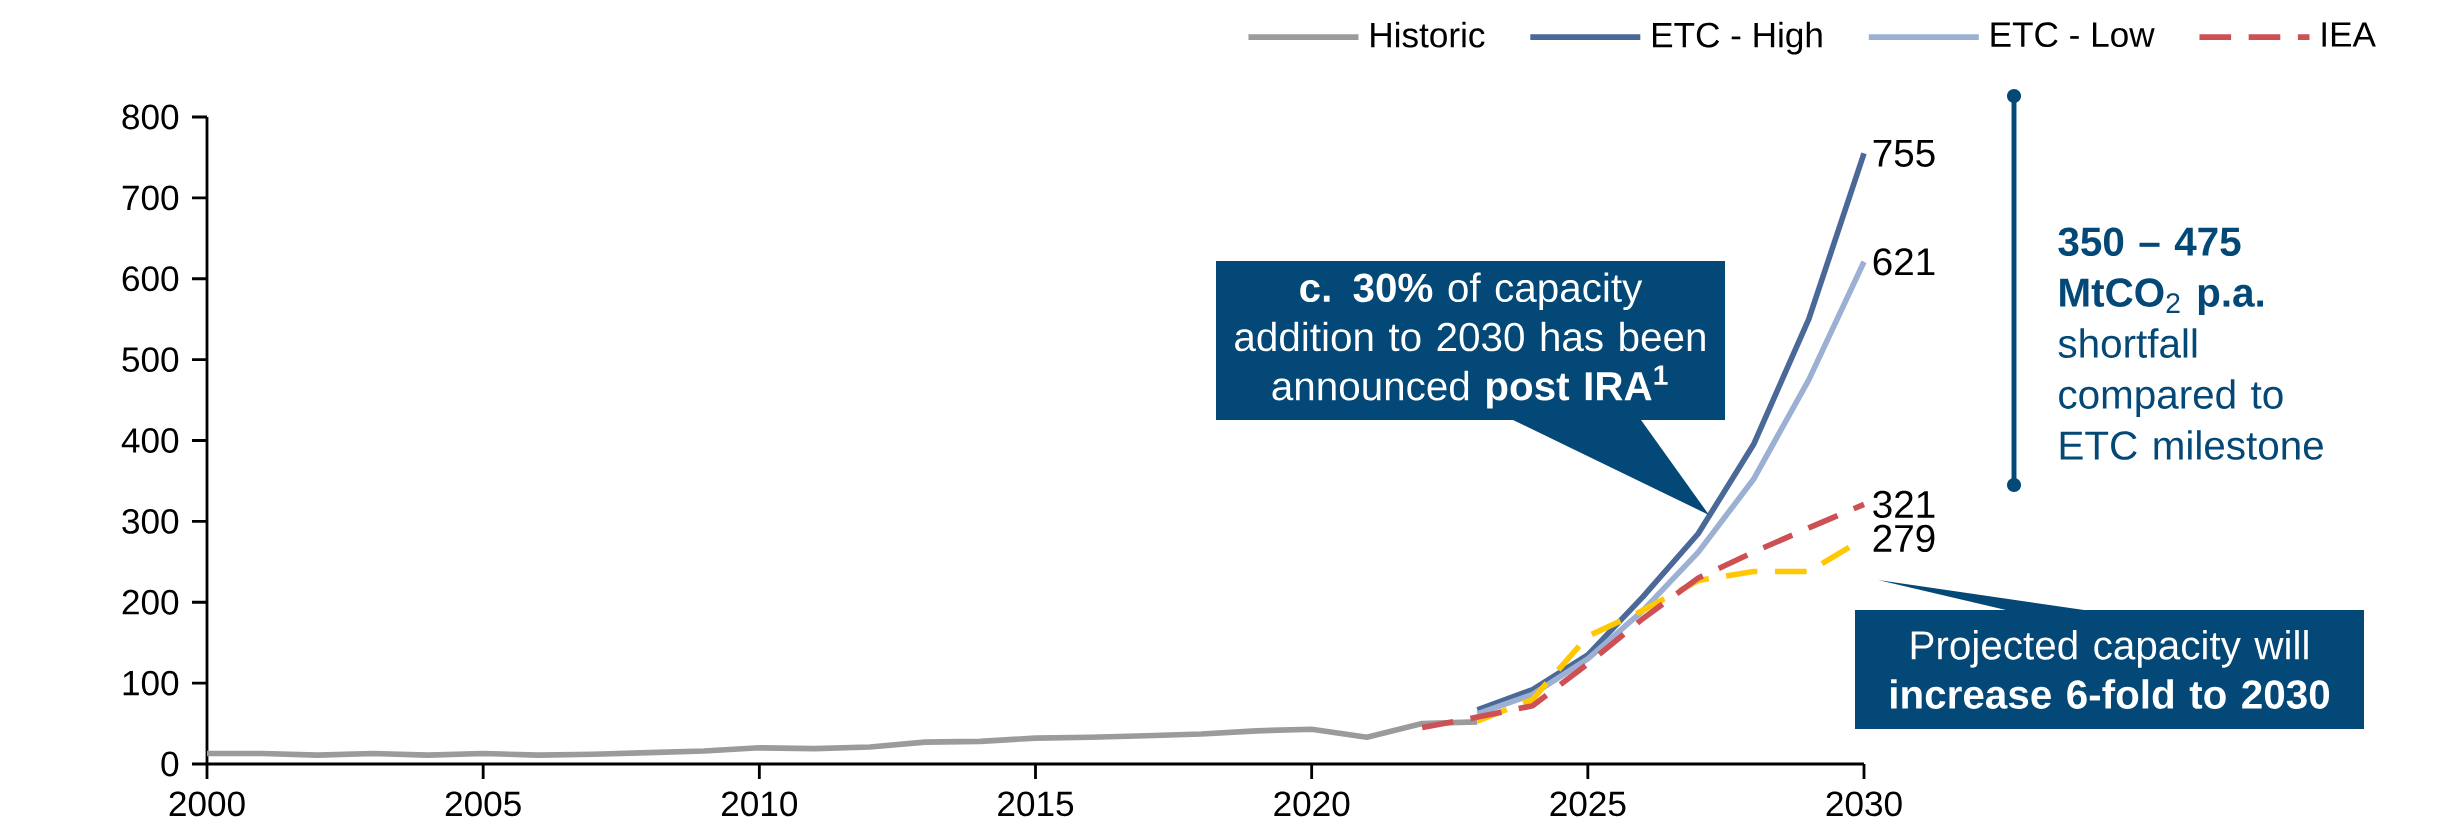  What do you see at coordinates (1470, 340) in the screenshot?
I see `text: c. 30% of capacity addition to 2030 has been announced post IRA$^{1}$` at bounding box center [1470, 340].